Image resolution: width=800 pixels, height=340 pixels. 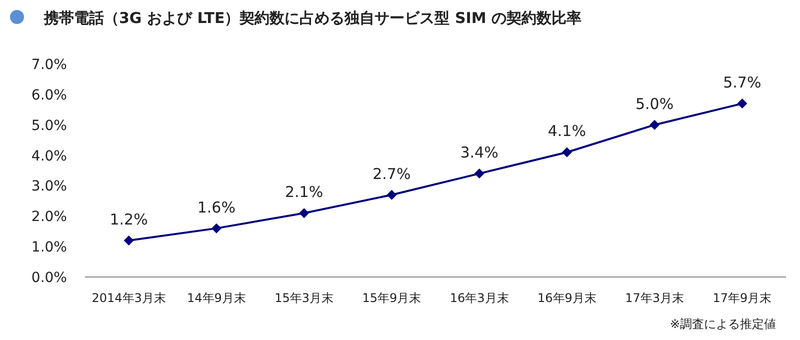 What do you see at coordinates (312, 18) in the screenshot?
I see `chart-title: 携帯電話（3G および LTE）契約数に占める独自サービス型 SIM の契約数比率` at bounding box center [312, 18].